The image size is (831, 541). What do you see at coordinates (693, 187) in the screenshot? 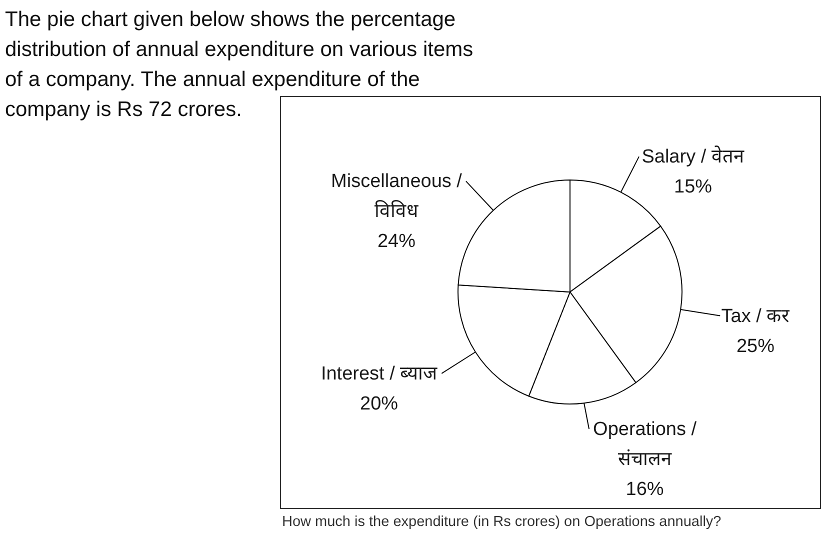
I see `data-label: 15%` at bounding box center [693, 187].